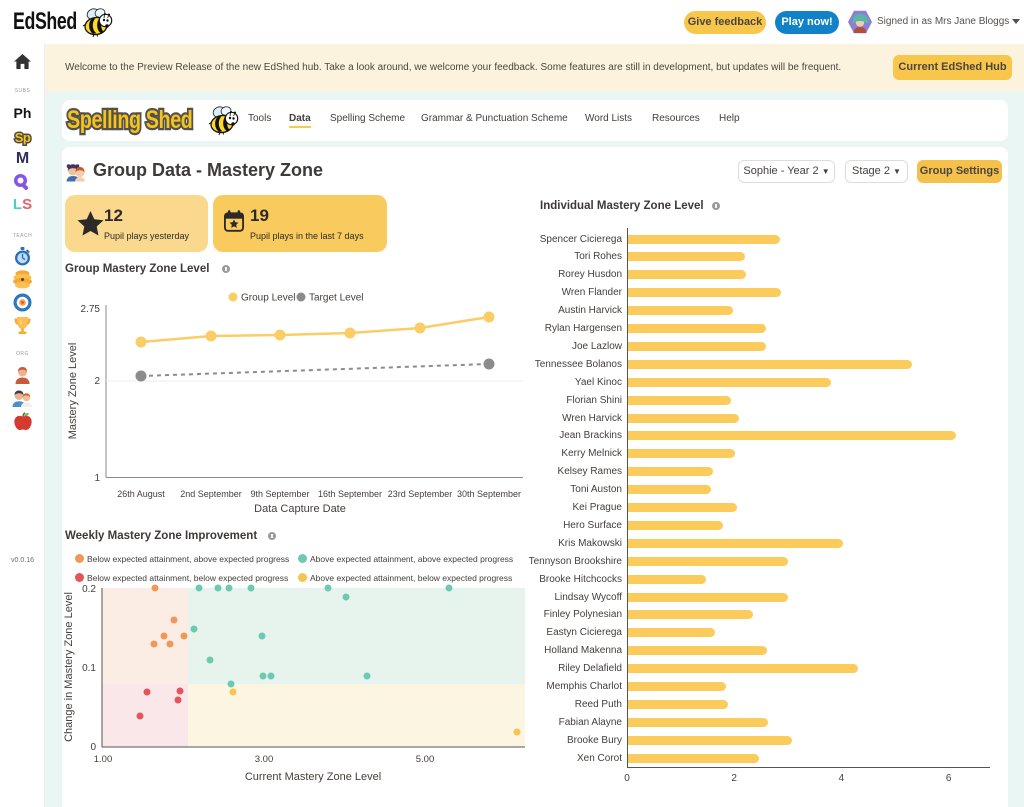 The width and height of the screenshot is (1024, 807). Describe the element at coordinates (336, 298) in the screenshot. I see `svg-text: Target Level` at that location.